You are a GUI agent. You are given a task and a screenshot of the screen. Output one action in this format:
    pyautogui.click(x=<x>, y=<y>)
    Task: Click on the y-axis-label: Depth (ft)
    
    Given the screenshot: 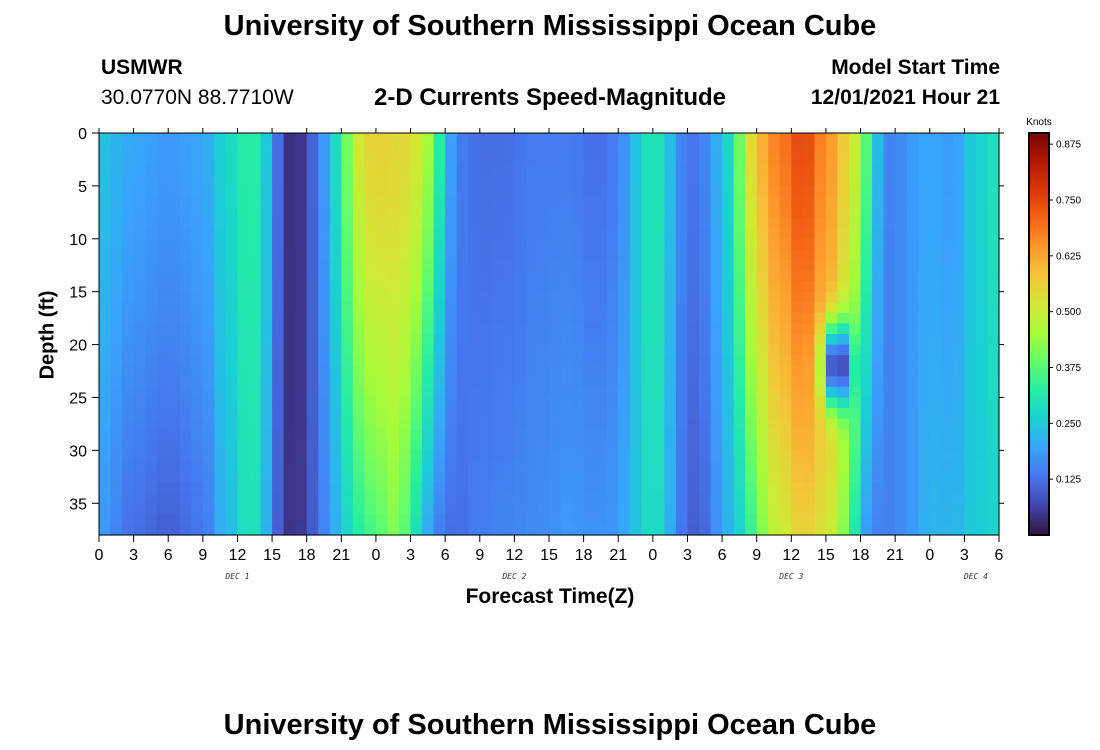 What is the action you would take?
    pyautogui.click(x=47, y=335)
    